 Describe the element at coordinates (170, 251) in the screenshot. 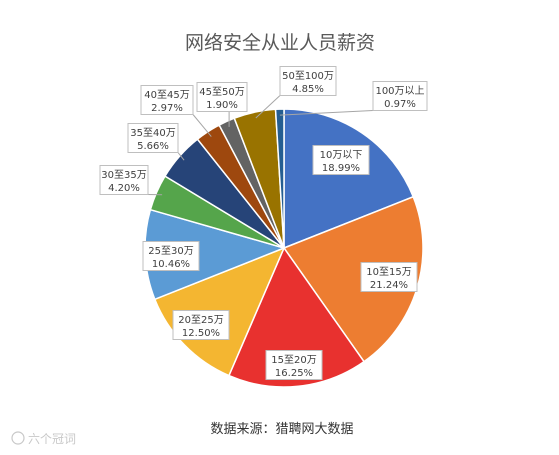

I see `slice-category-label: 25至30万` at that location.